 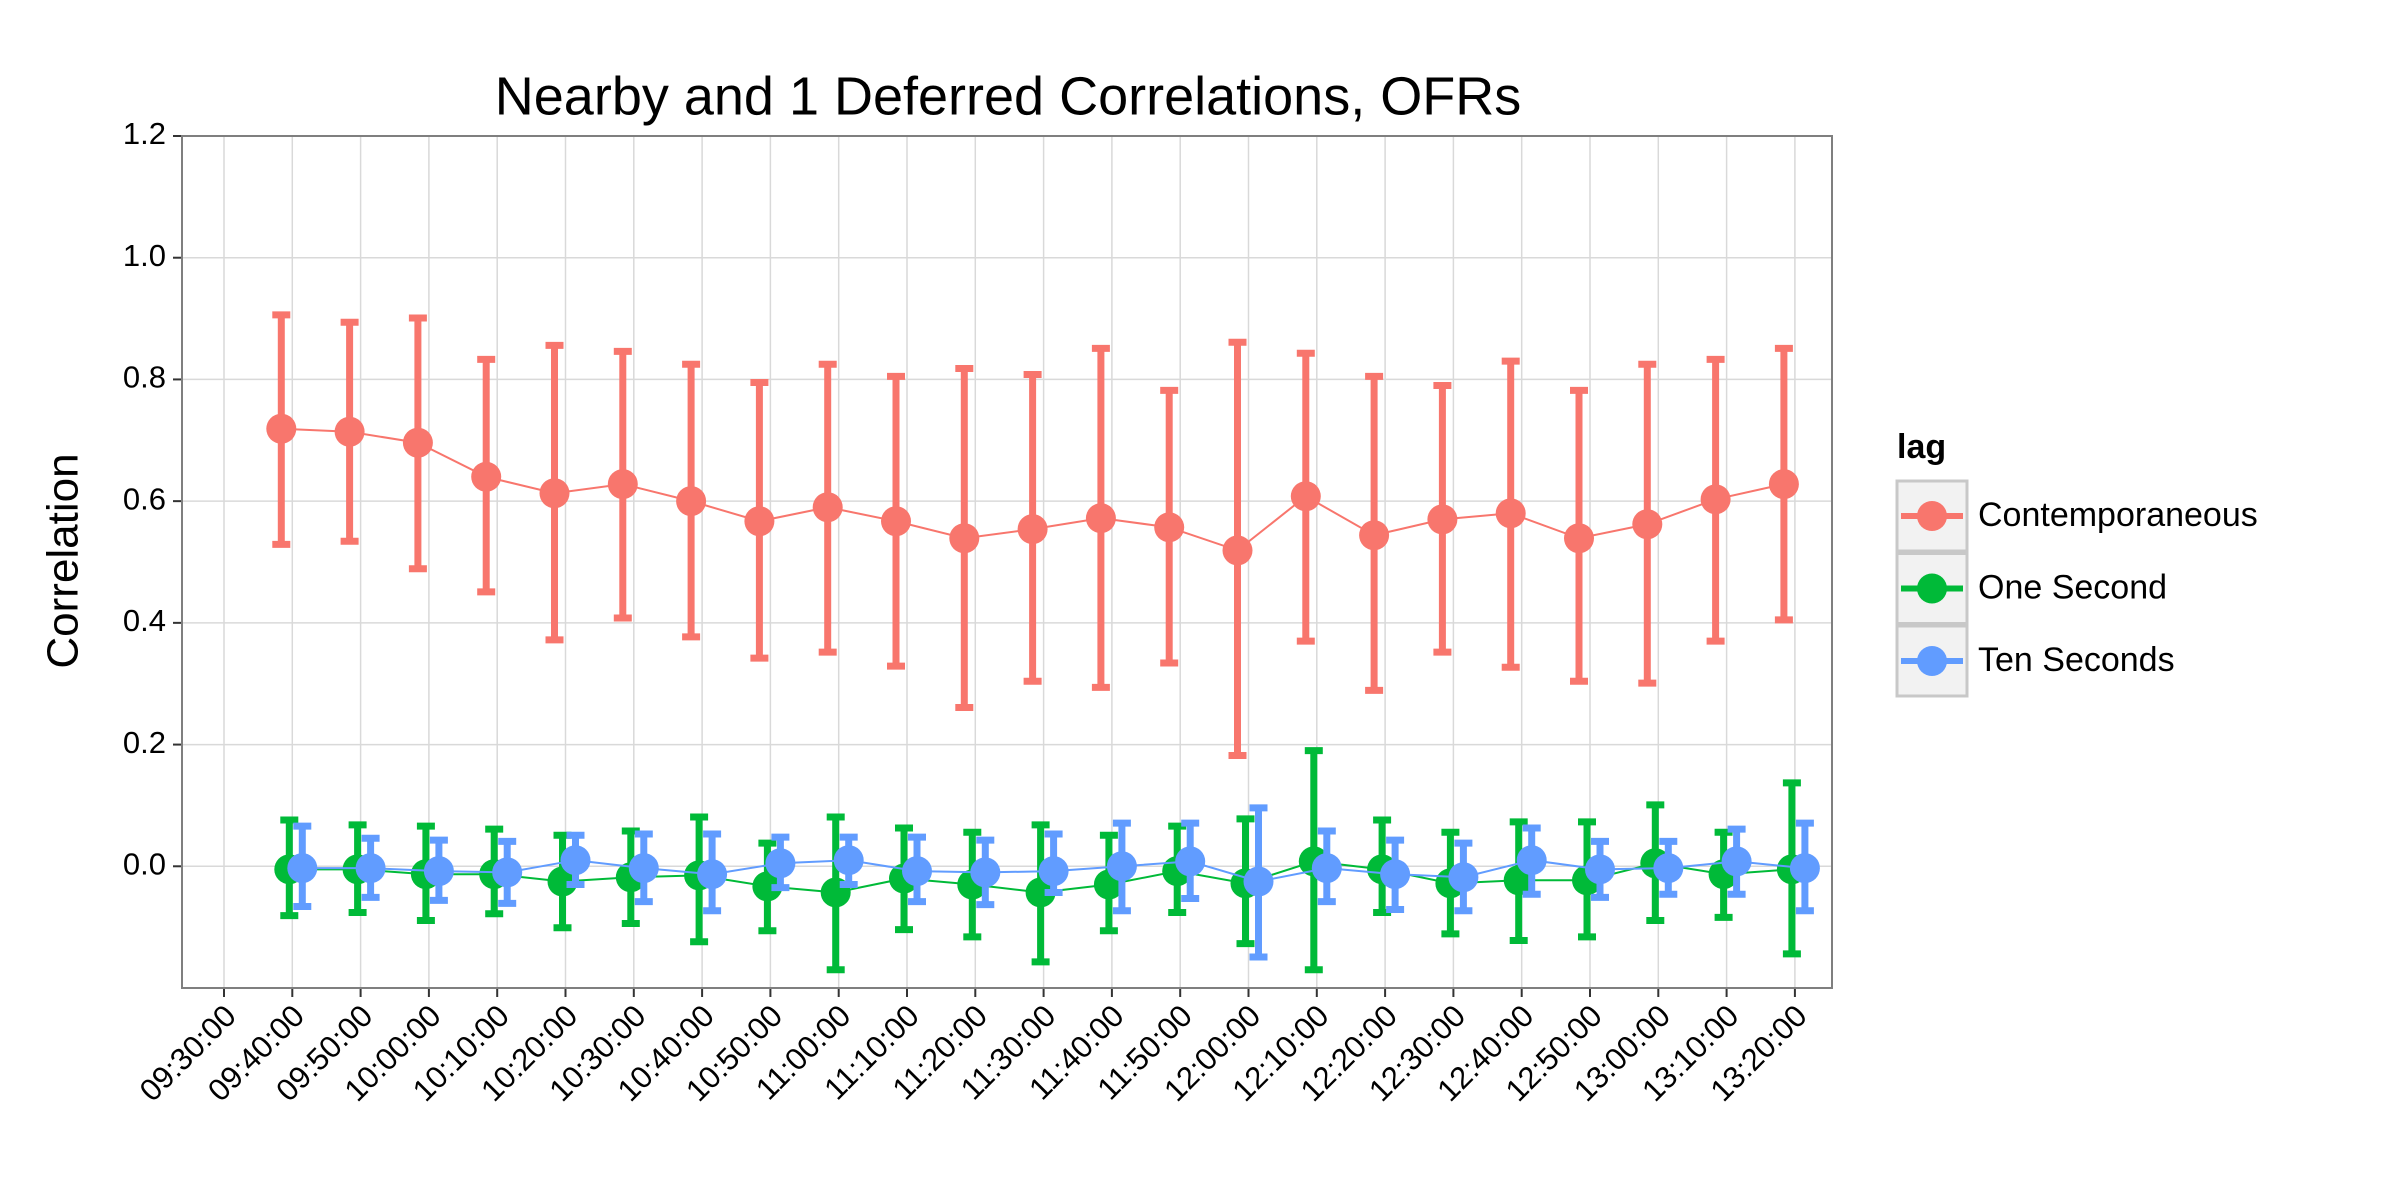 I want to click on legend-label: One Second, so click(x=2072, y=587).